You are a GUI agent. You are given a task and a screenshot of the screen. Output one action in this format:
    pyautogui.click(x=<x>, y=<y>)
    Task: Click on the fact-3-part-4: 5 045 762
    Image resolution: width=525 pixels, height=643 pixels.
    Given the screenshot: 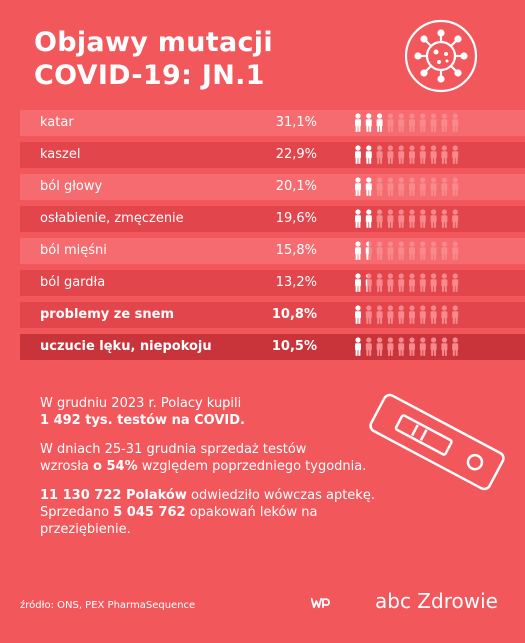 What is the action you would take?
    pyautogui.click(x=149, y=512)
    